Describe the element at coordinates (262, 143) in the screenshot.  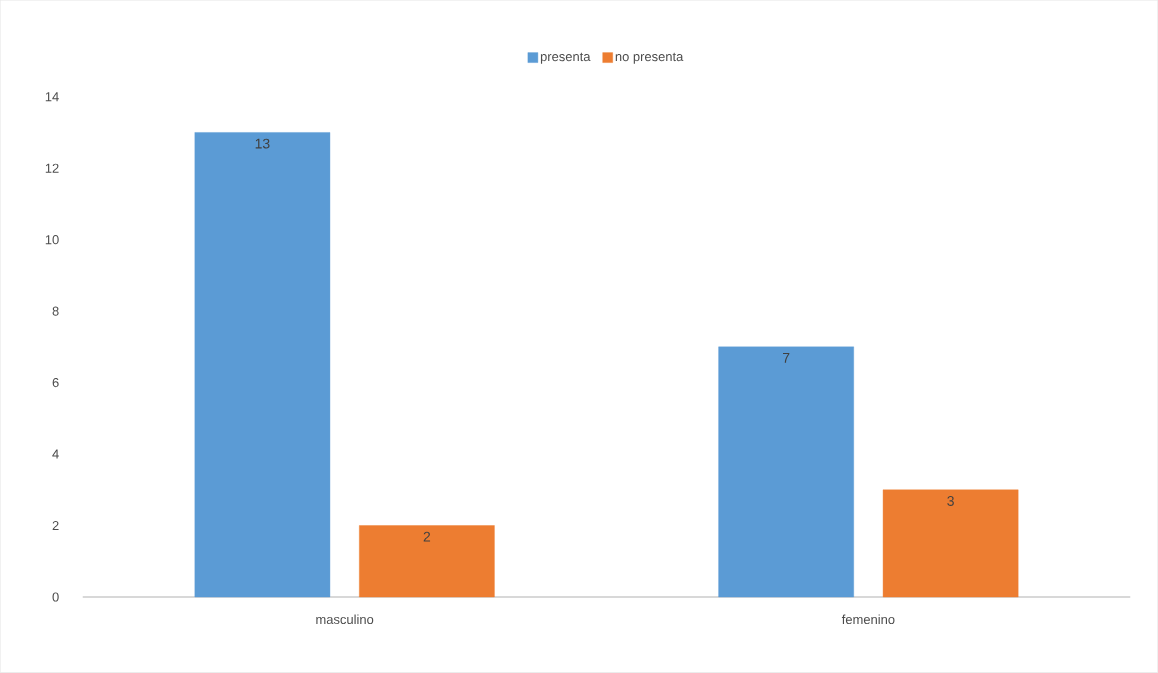
I see `data-label: 13` at that location.